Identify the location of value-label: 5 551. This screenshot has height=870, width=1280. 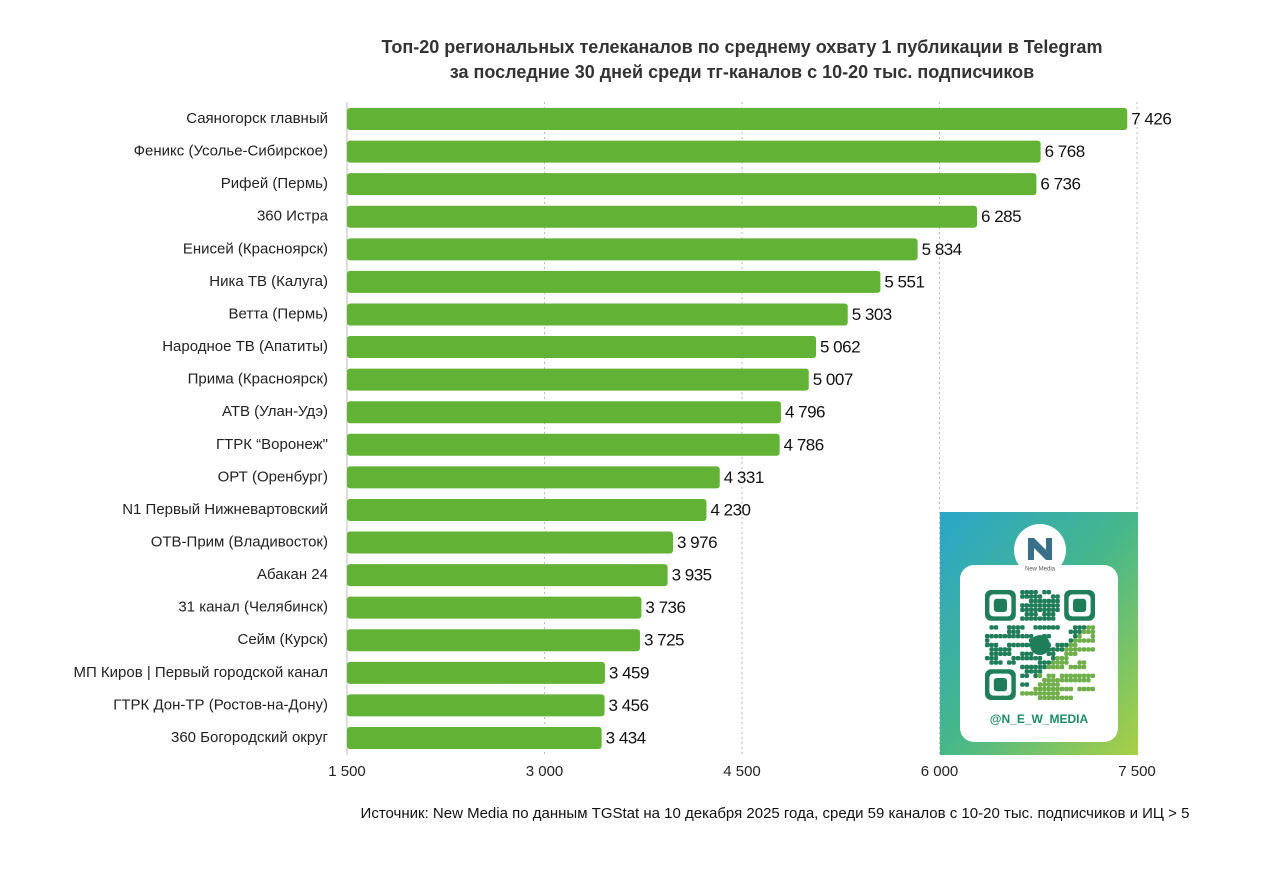
(904, 281).